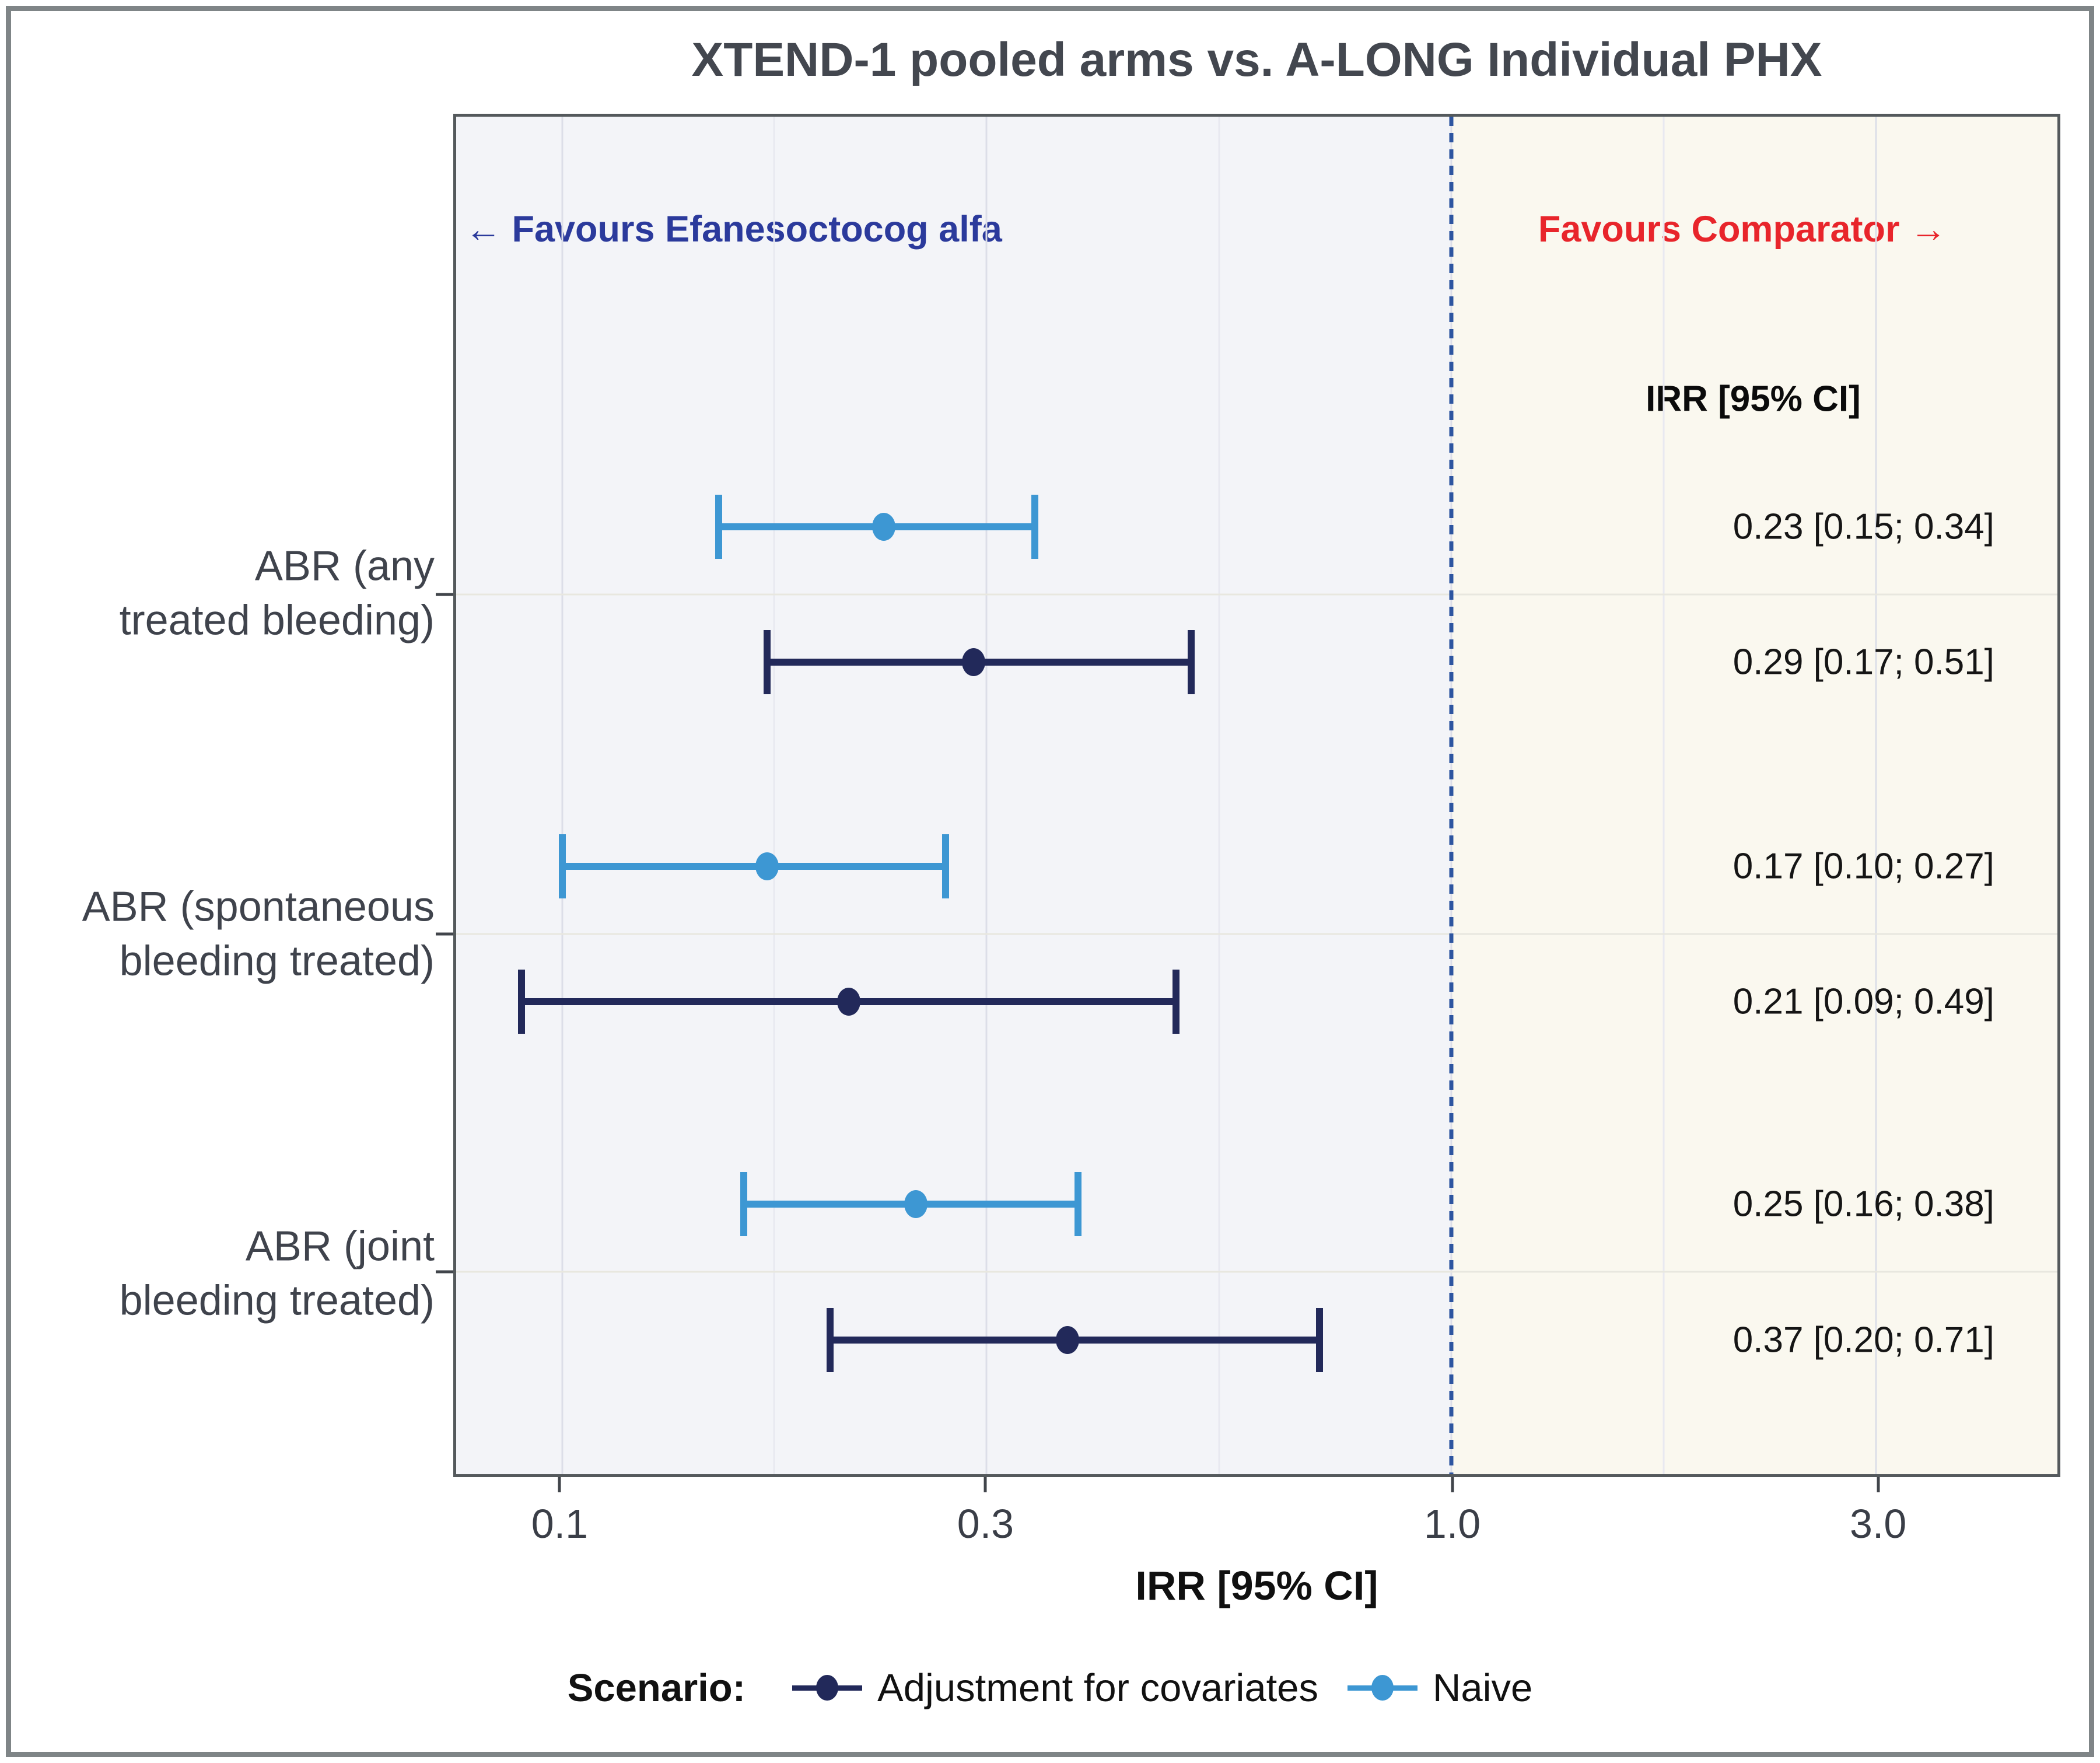 The width and height of the screenshot is (2100, 1763). I want to click on group-label: ABR (spontaneous bleeding treated), so click(258, 935).